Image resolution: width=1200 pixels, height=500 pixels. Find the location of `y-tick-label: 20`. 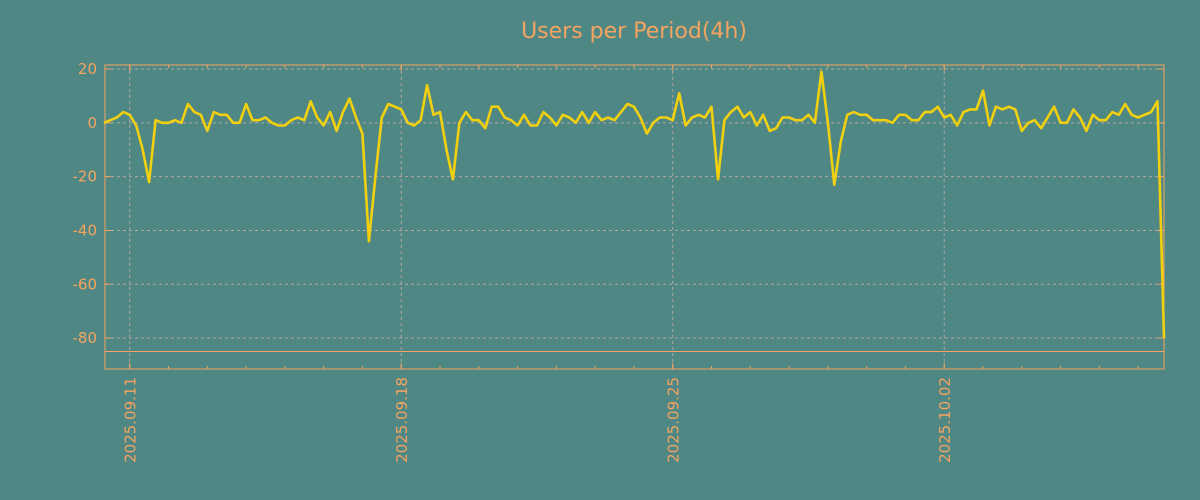

y-tick-label: 20 is located at coordinates (87, 69).